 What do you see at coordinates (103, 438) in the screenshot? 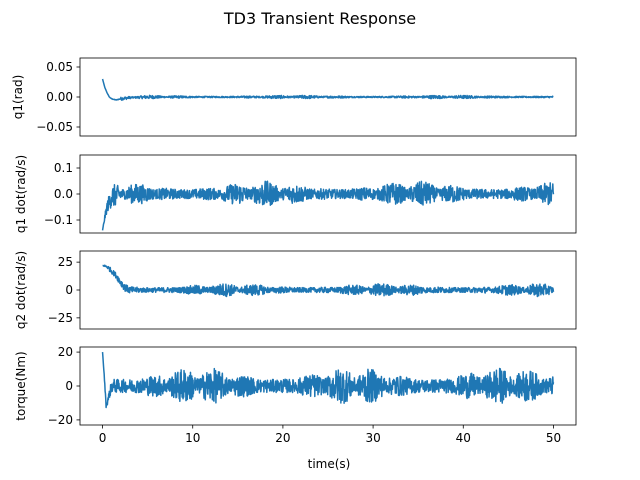
I see `x-tick-label: 0` at bounding box center [103, 438].